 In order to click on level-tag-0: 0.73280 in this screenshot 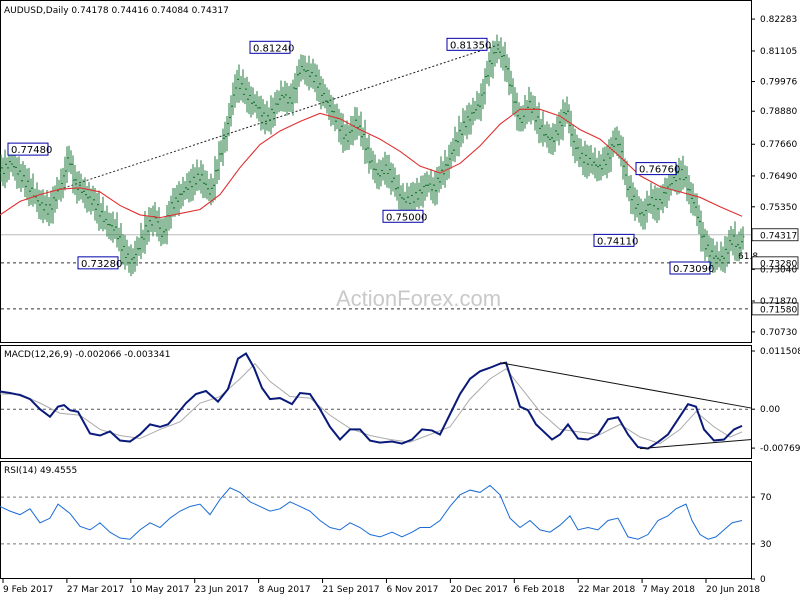, I will do `click(778, 264)`.